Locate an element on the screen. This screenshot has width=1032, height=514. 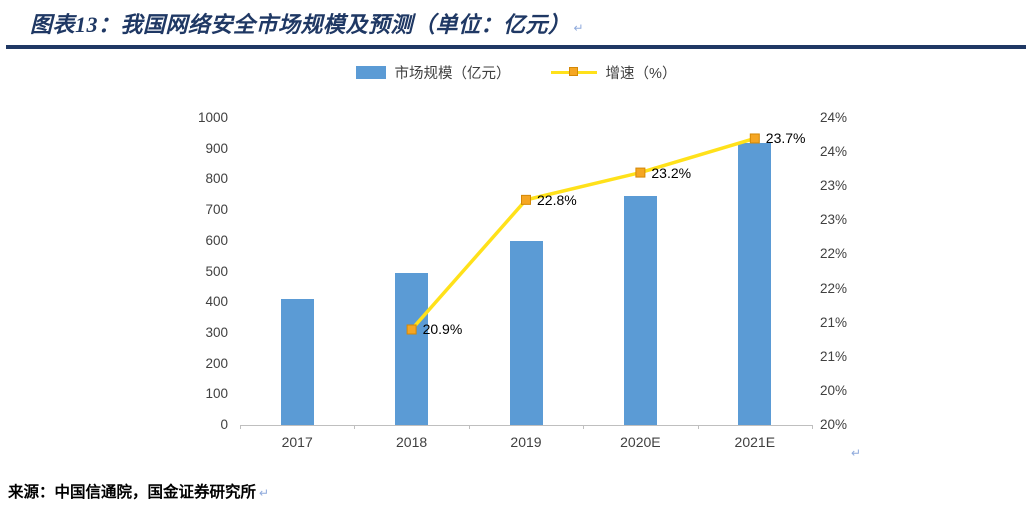
figure-title-row: 图表13：我国网络安全市场规模及预测（单位：亿元） ↵ is located at coordinates (307, 23).